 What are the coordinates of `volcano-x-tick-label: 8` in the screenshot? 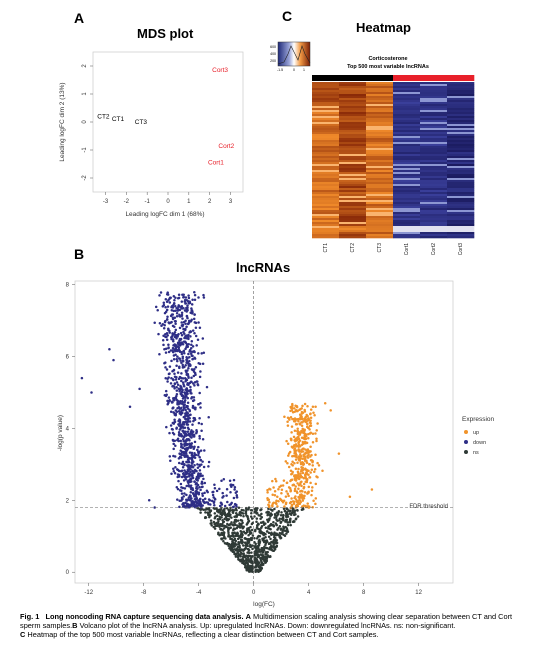 It's located at (364, 593).